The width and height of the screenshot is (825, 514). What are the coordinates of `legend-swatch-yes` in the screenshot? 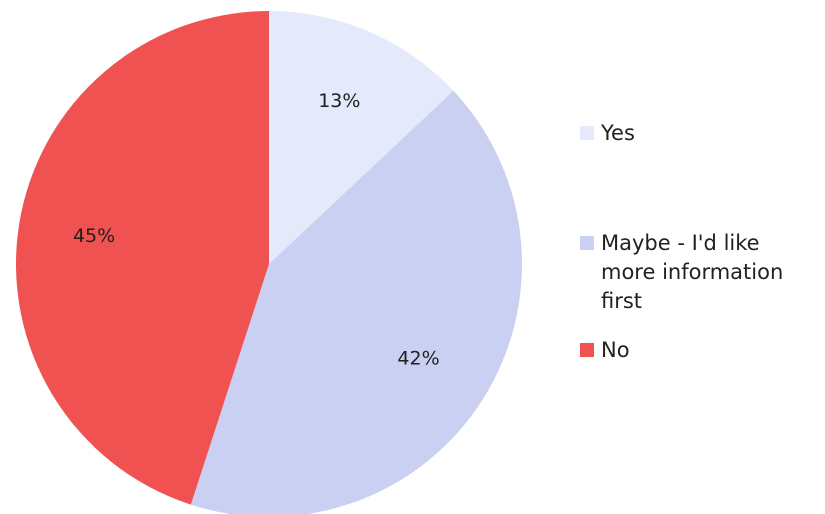 It's located at (587, 133).